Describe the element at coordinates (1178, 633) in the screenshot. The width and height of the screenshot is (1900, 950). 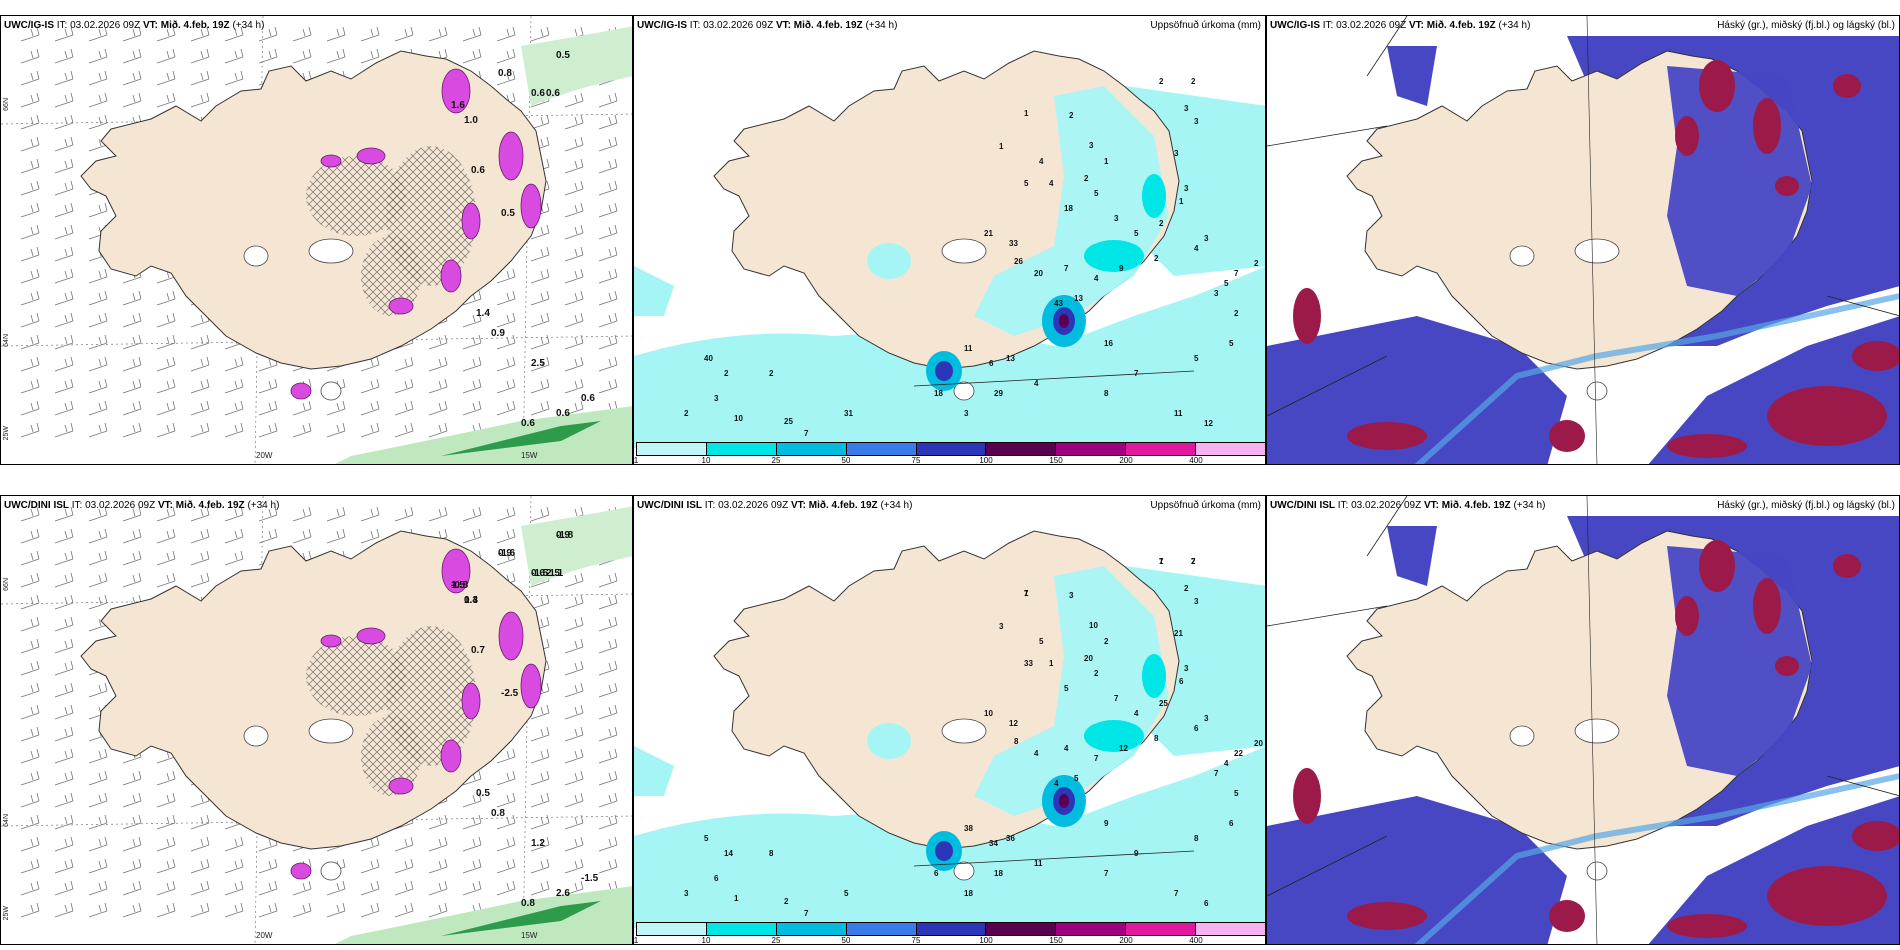
I see `value-label: 21` at that location.